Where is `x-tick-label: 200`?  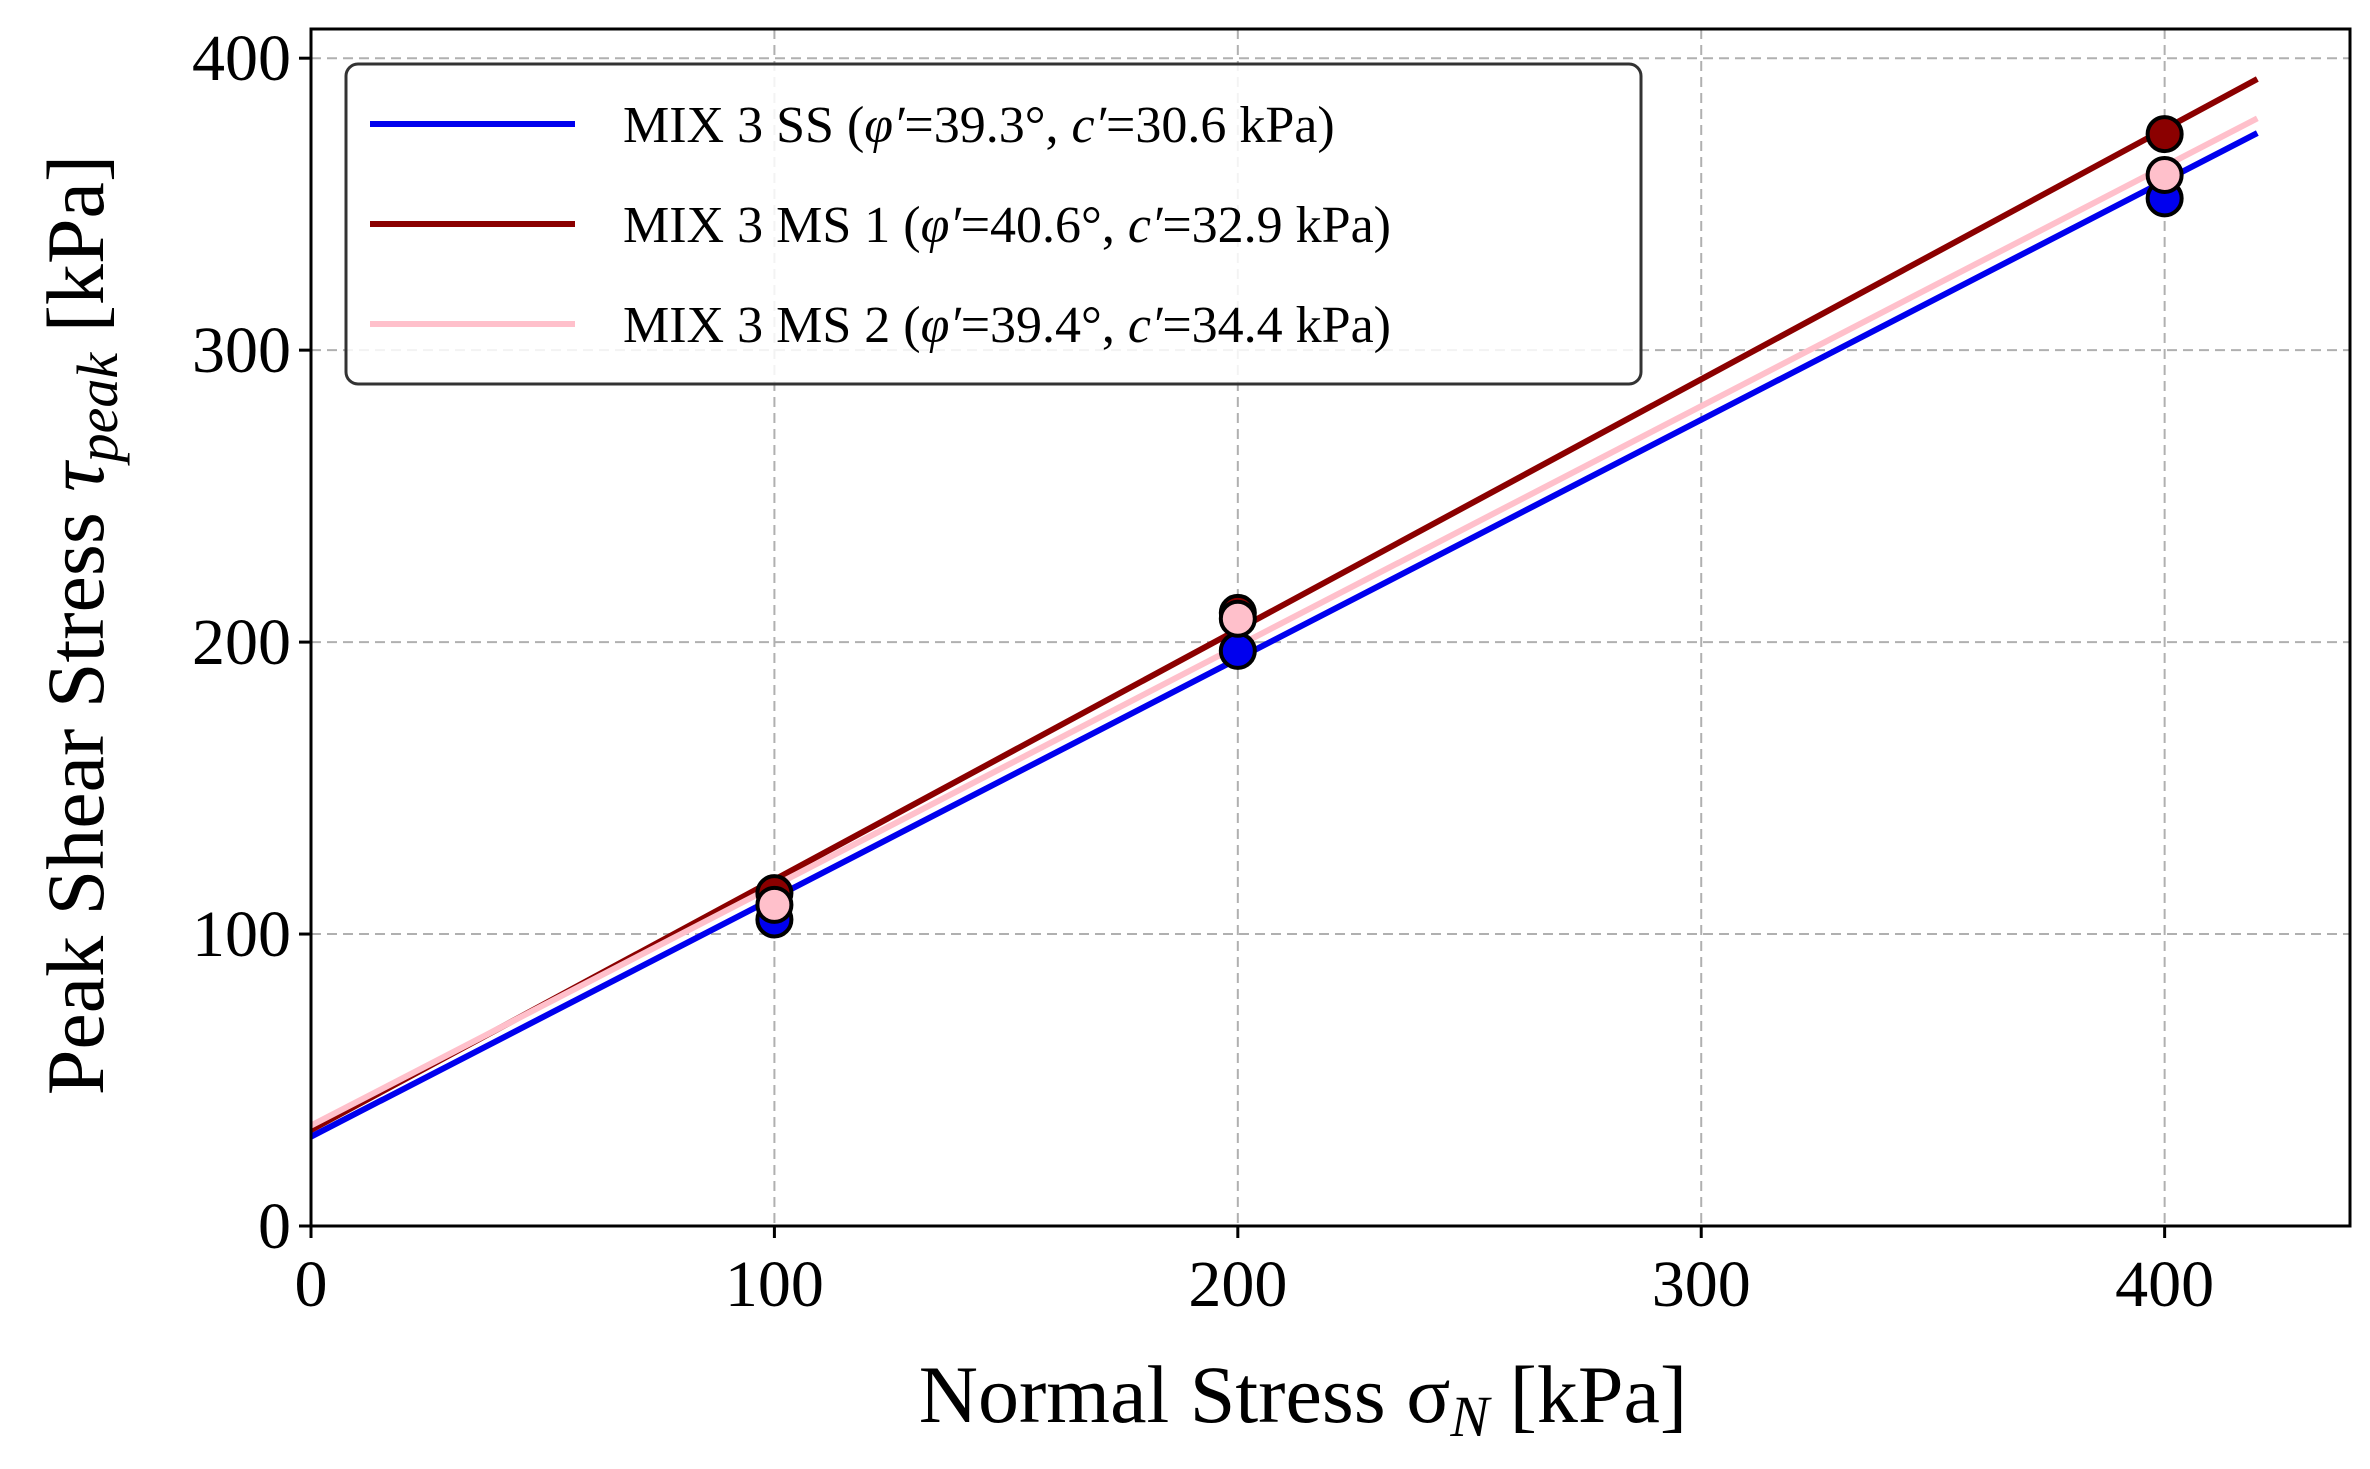 x-tick-label: 200 is located at coordinates (1237, 1284).